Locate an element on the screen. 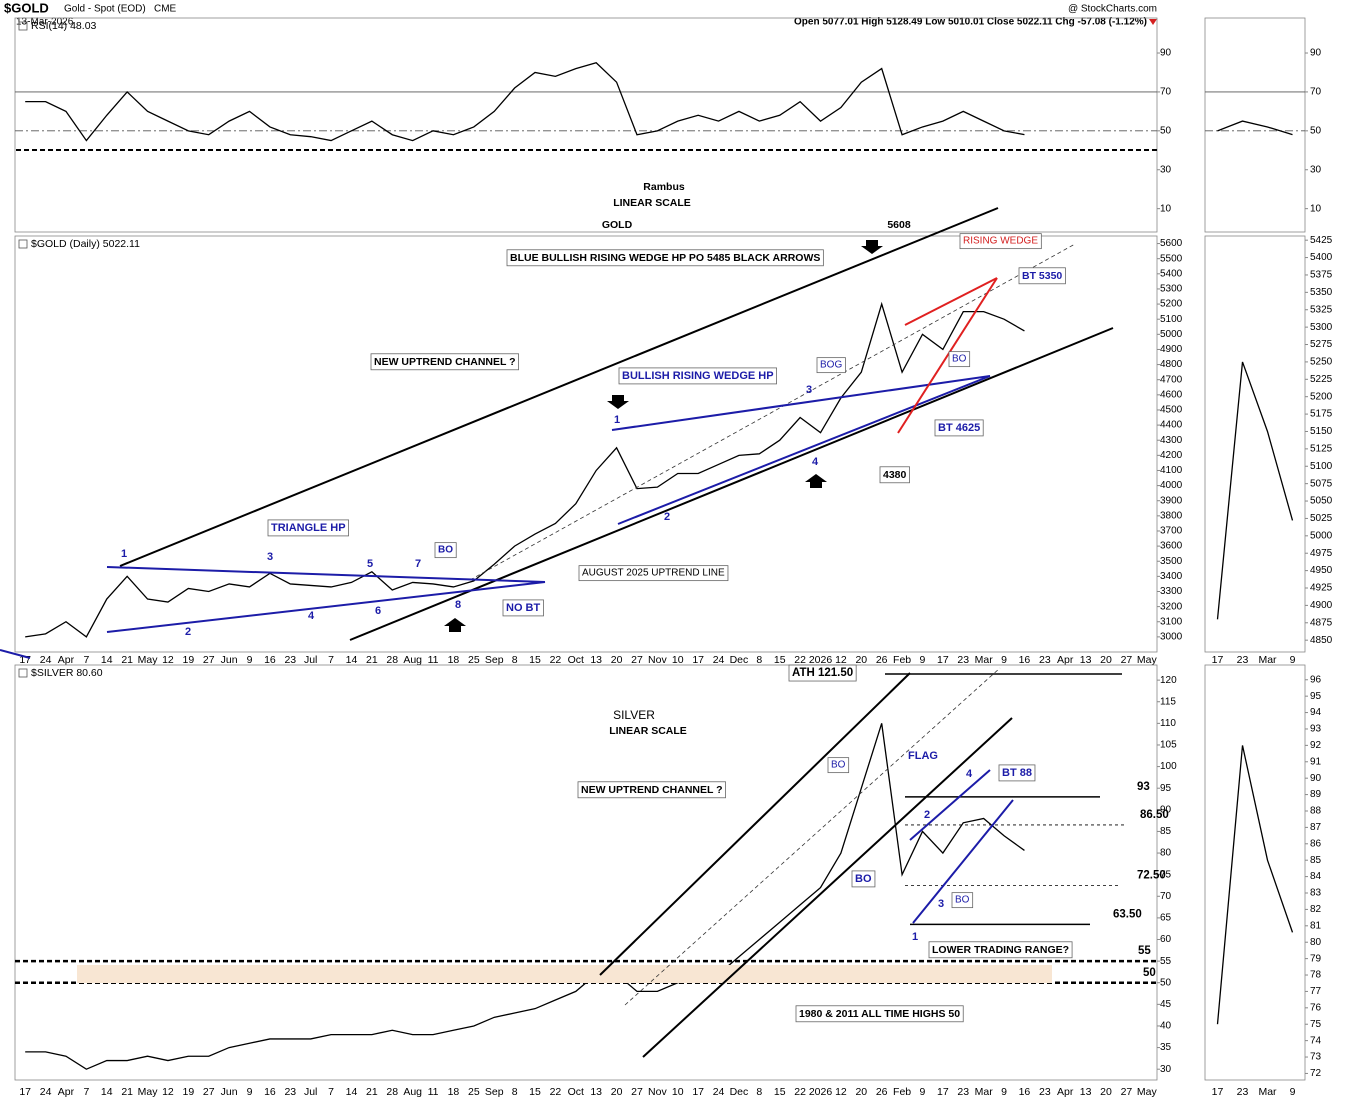 Image resolution: width=1350 pixels, height=1100 pixels. y-tick-label: 5075 is located at coordinates (1321, 483).